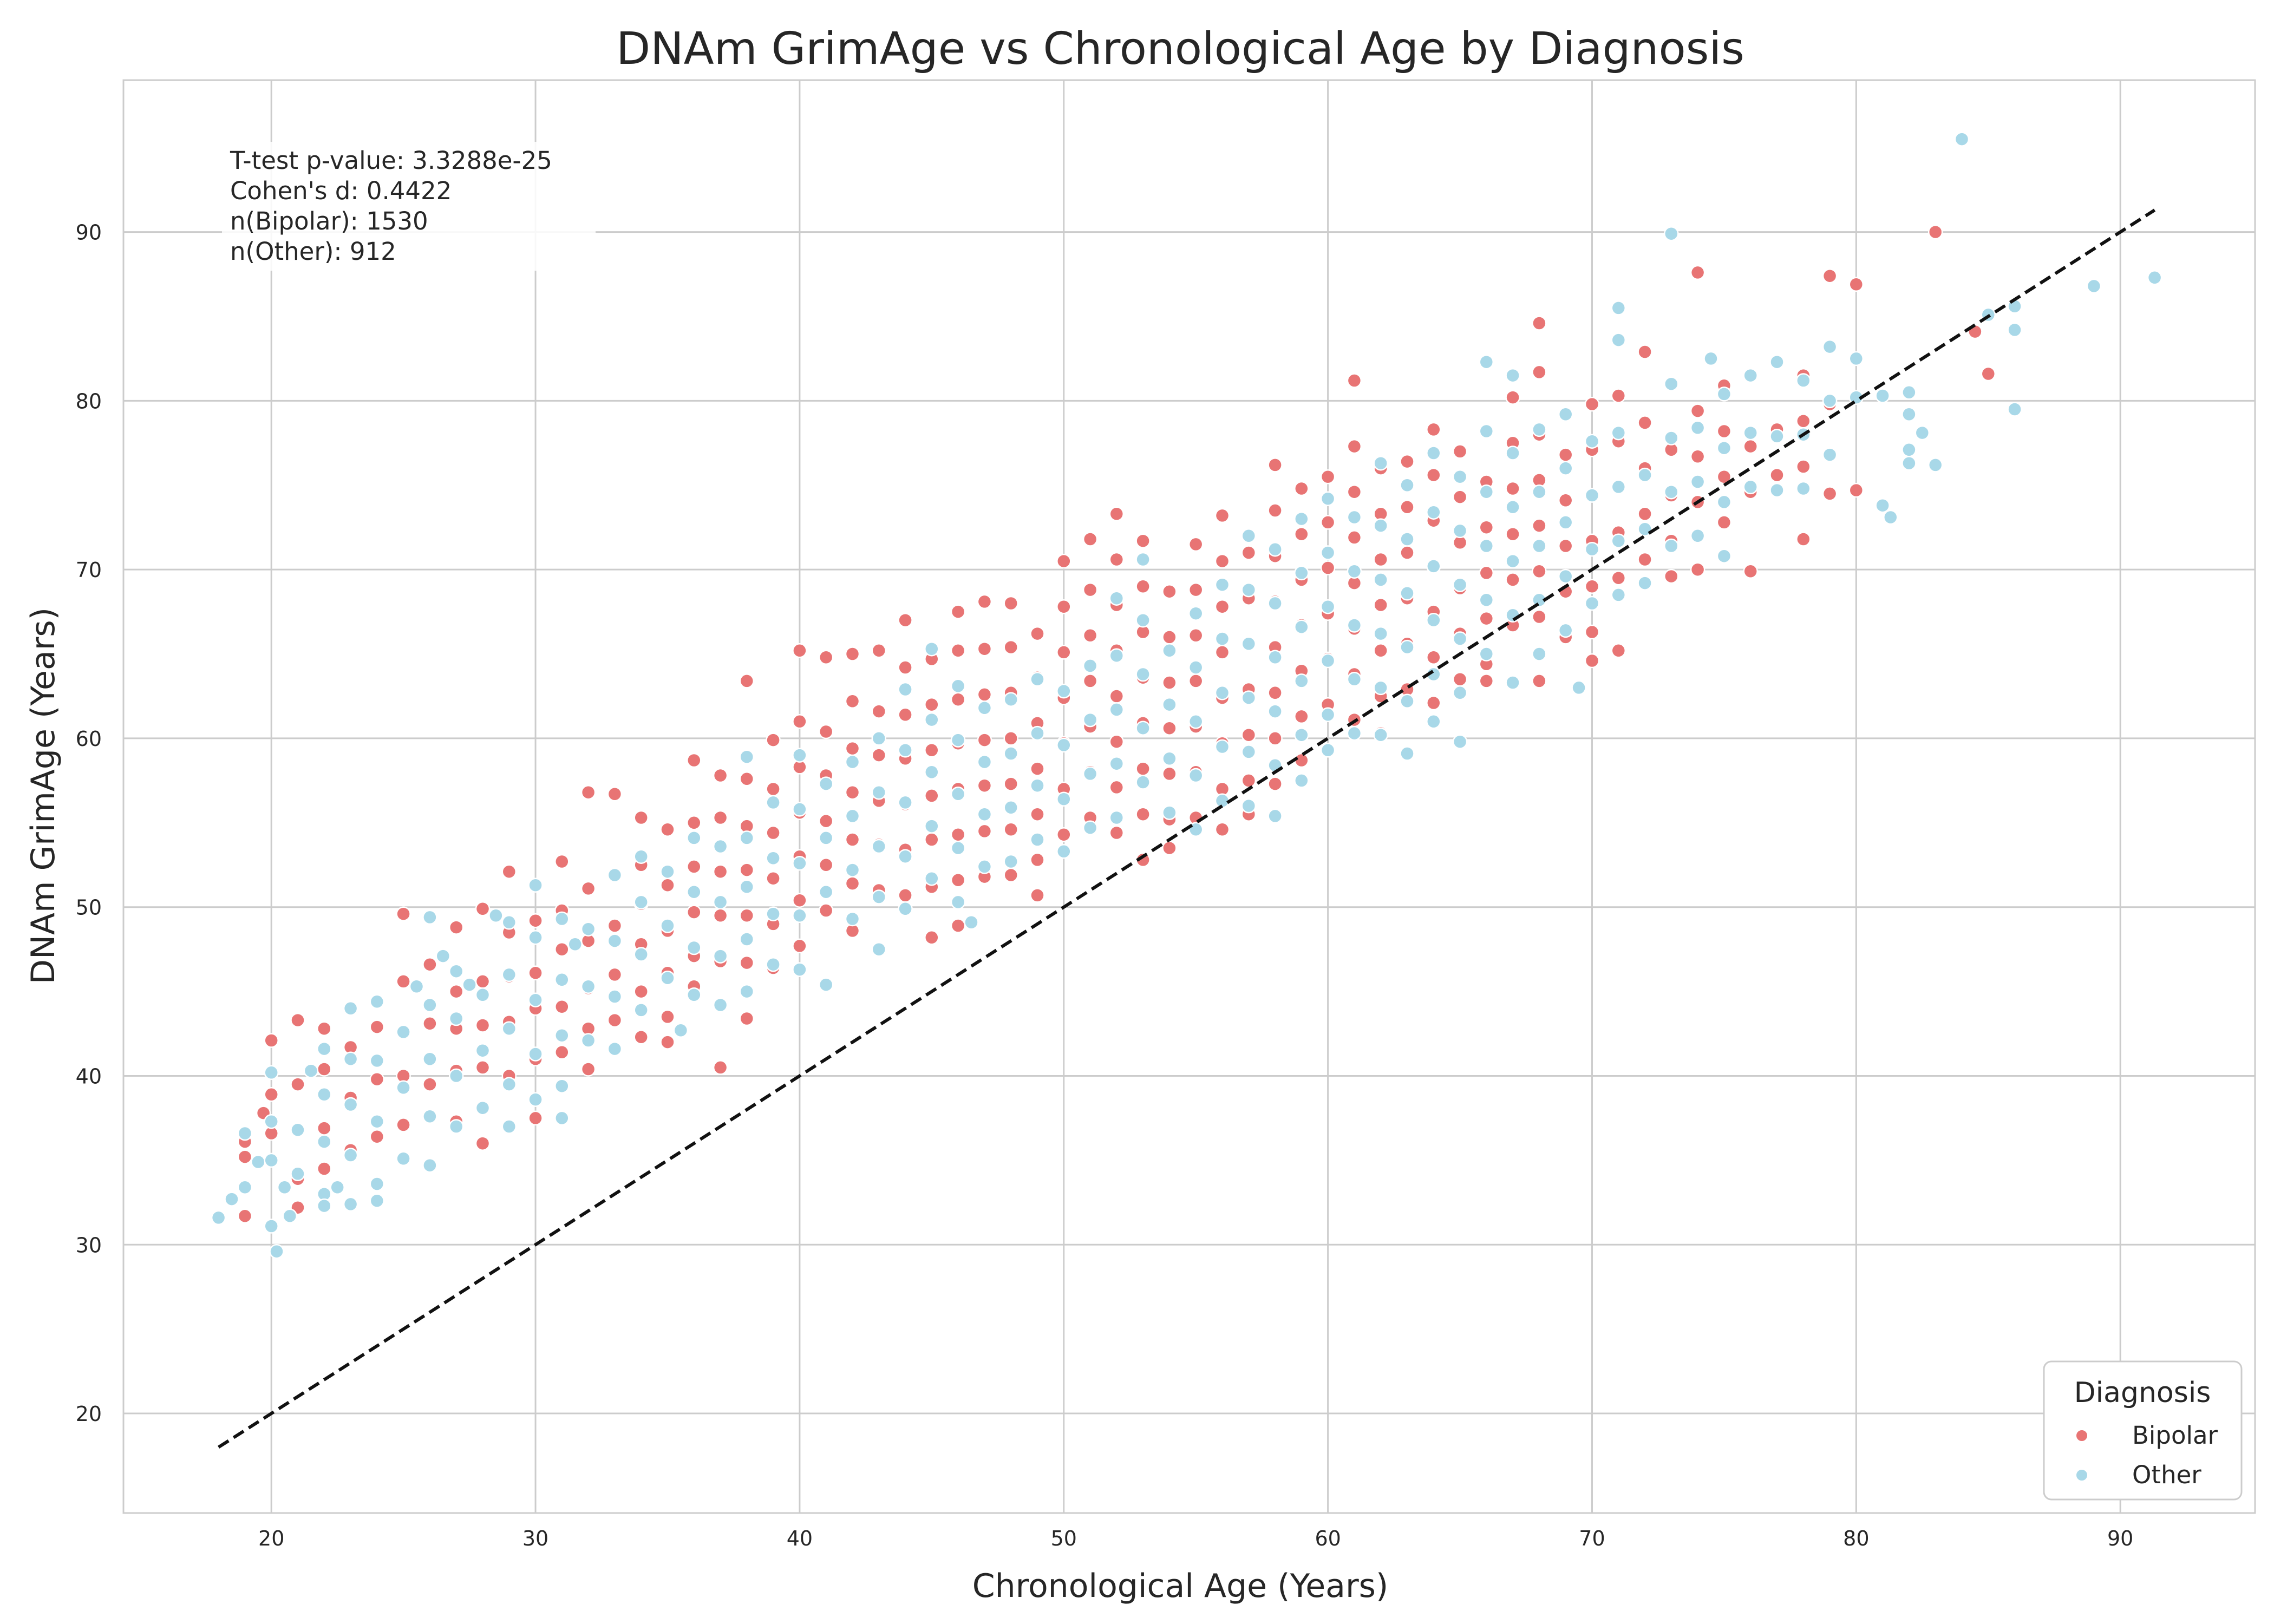 Image resolution: width=2274 pixels, height=1624 pixels. Describe the element at coordinates (2143, 1431) in the screenshot. I see `legend-box` at that location.